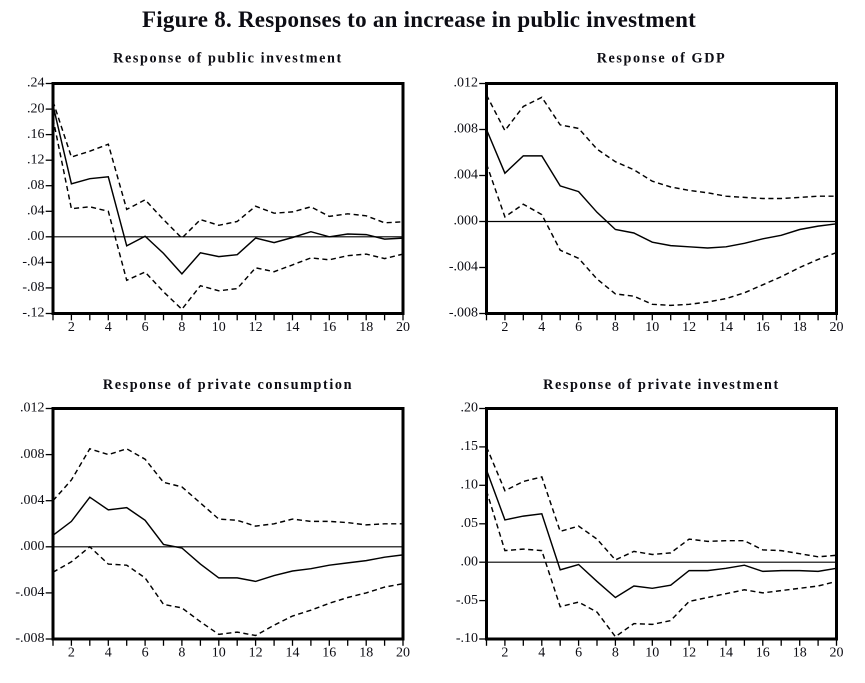 Image resolution: width=865 pixels, height=683 pixels. What do you see at coordinates (470, 446) in the screenshot?
I see `svg-text: .15` at bounding box center [470, 446].